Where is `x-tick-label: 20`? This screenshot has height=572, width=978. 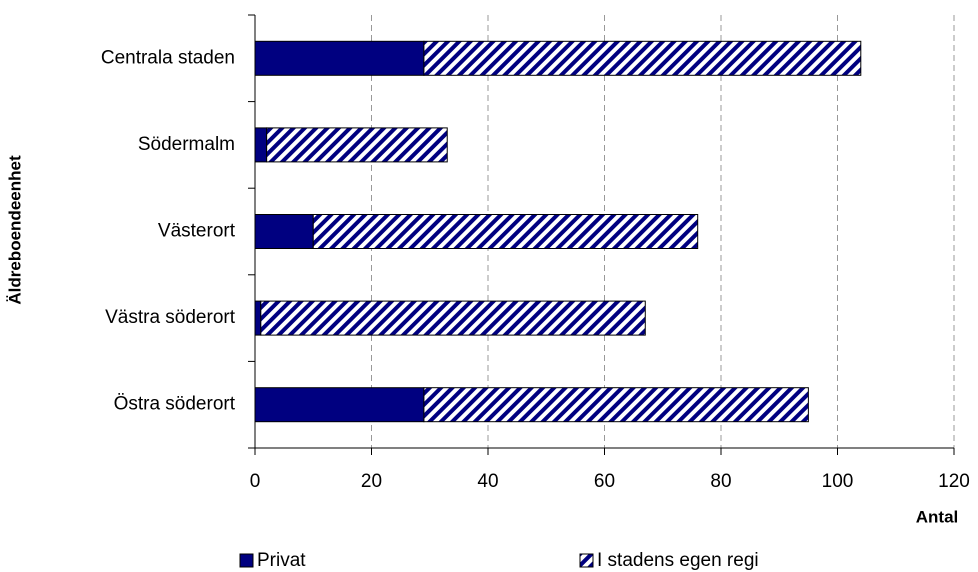 x-tick-label: 20 is located at coordinates (371, 481).